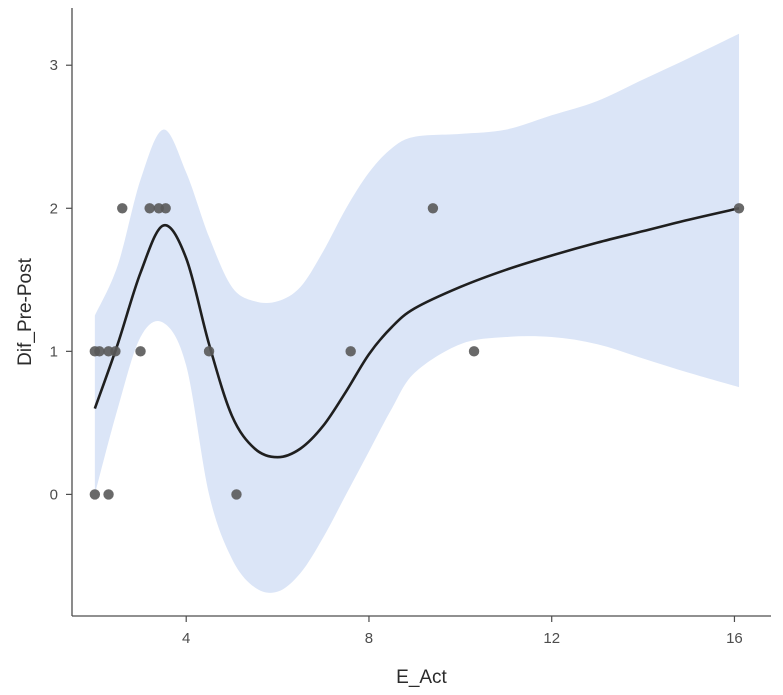 Image resolution: width=783 pixels, height=695 pixels. What do you see at coordinates (54, 351) in the screenshot?
I see `y-tick-label: 1` at bounding box center [54, 351].